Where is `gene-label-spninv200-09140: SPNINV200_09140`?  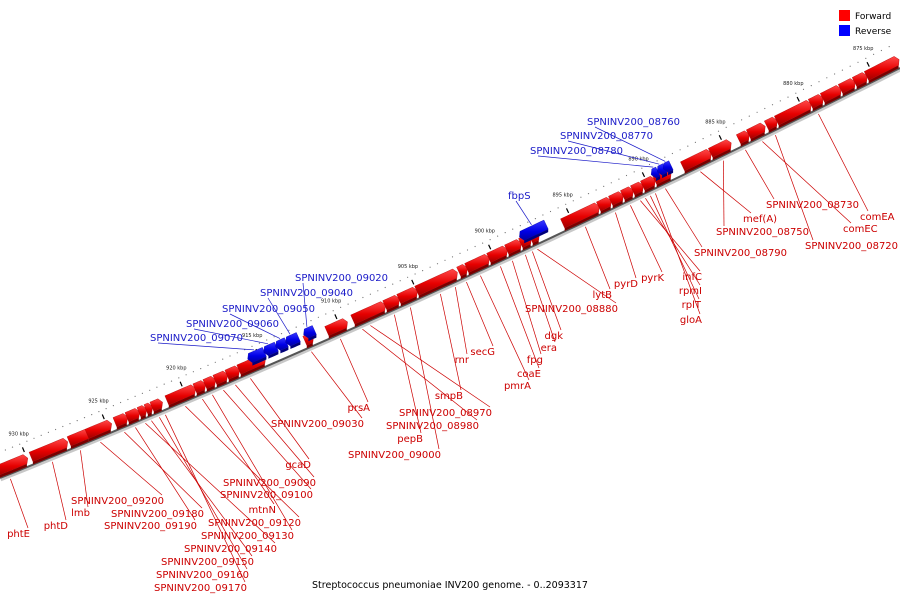 gene-label-spninv200-09140: SPNINV200_09140 is located at coordinates (230, 549).